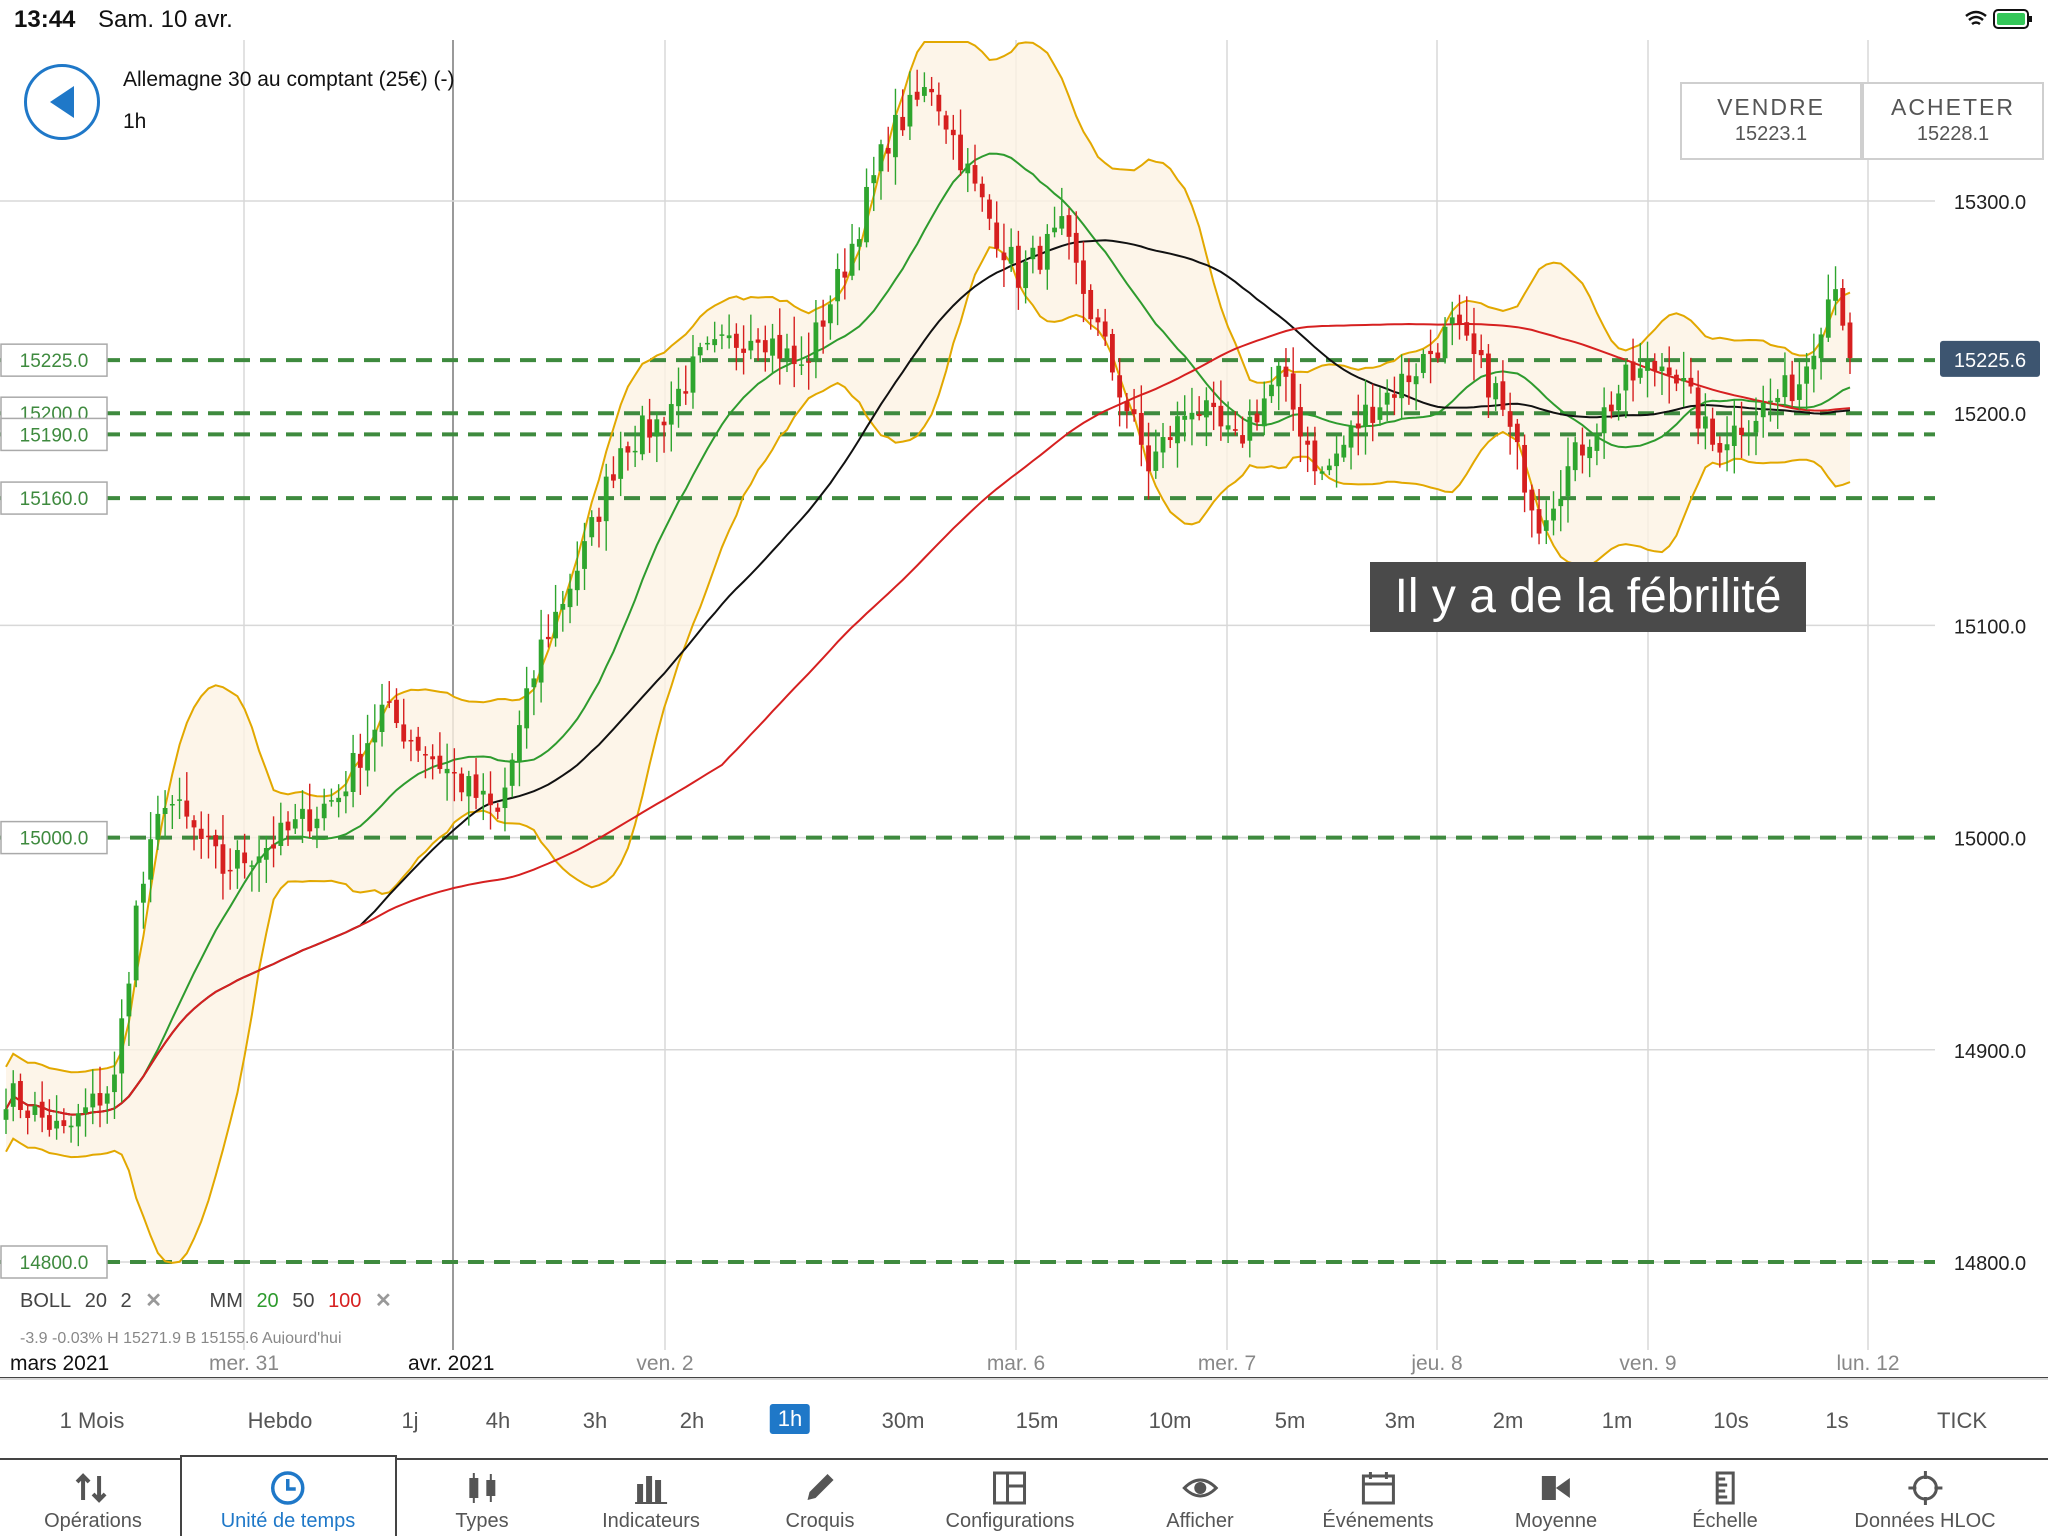 The height and width of the screenshot is (1538, 2048). Describe the element at coordinates (651, 1499) in the screenshot. I see `tab-bars: Indicateurs` at that location.